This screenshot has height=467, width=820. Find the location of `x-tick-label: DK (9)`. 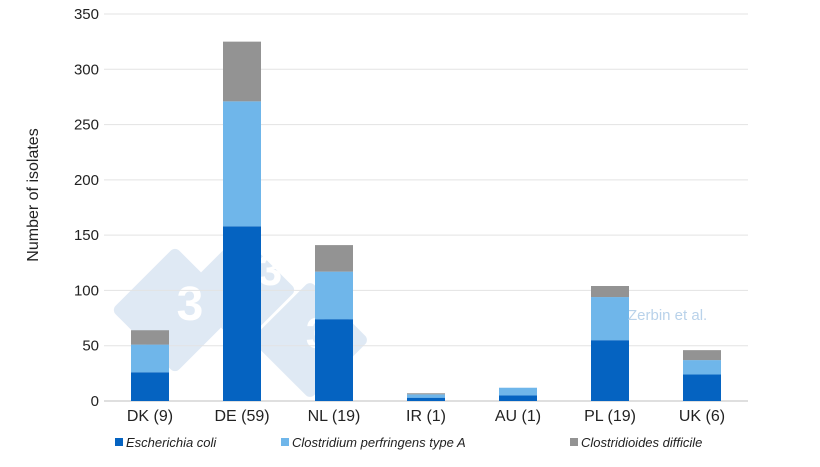

x-tick-label: DK (9) is located at coordinates (150, 416).